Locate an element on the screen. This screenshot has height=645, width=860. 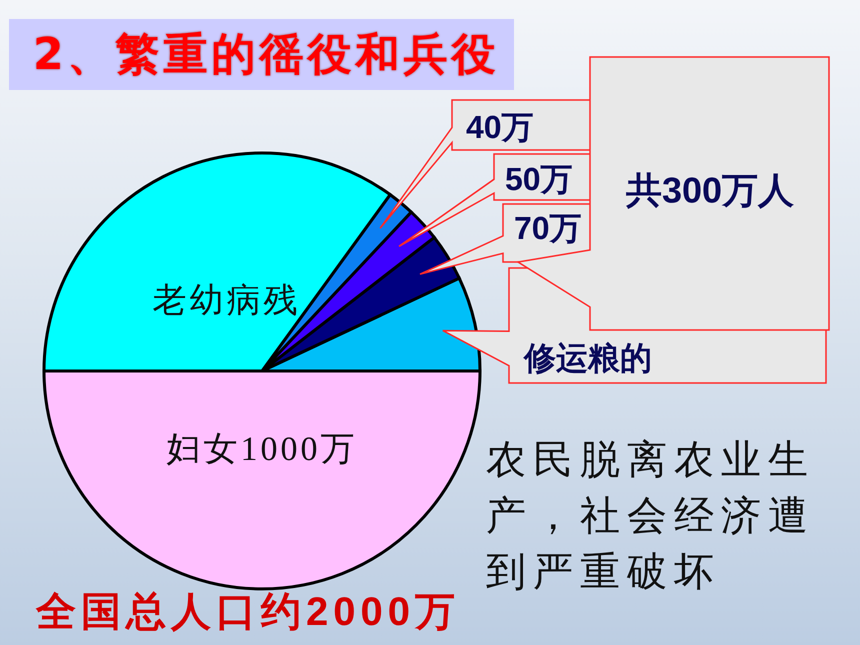
data-label: 50万 is located at coordinates (539, 179).